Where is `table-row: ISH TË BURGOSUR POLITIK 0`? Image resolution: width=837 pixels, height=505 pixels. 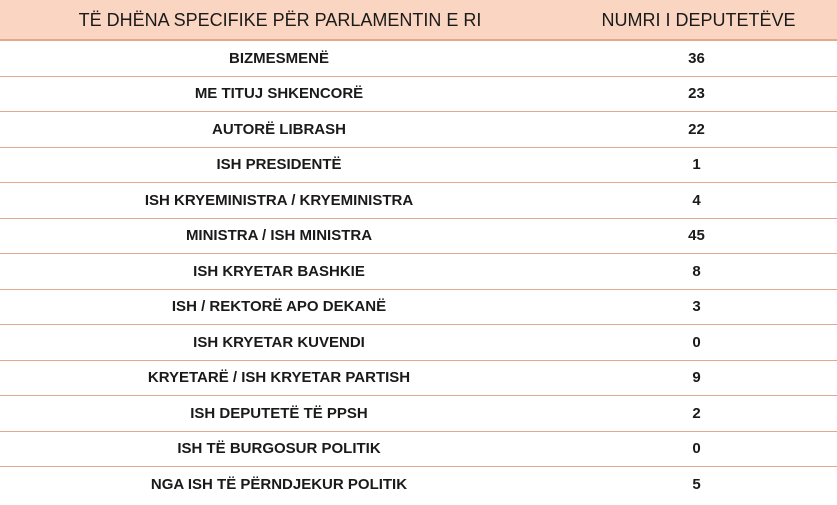 table-row: ISH TË BURGOSUR POLITIK 0 is located at coordinates (418, 449).